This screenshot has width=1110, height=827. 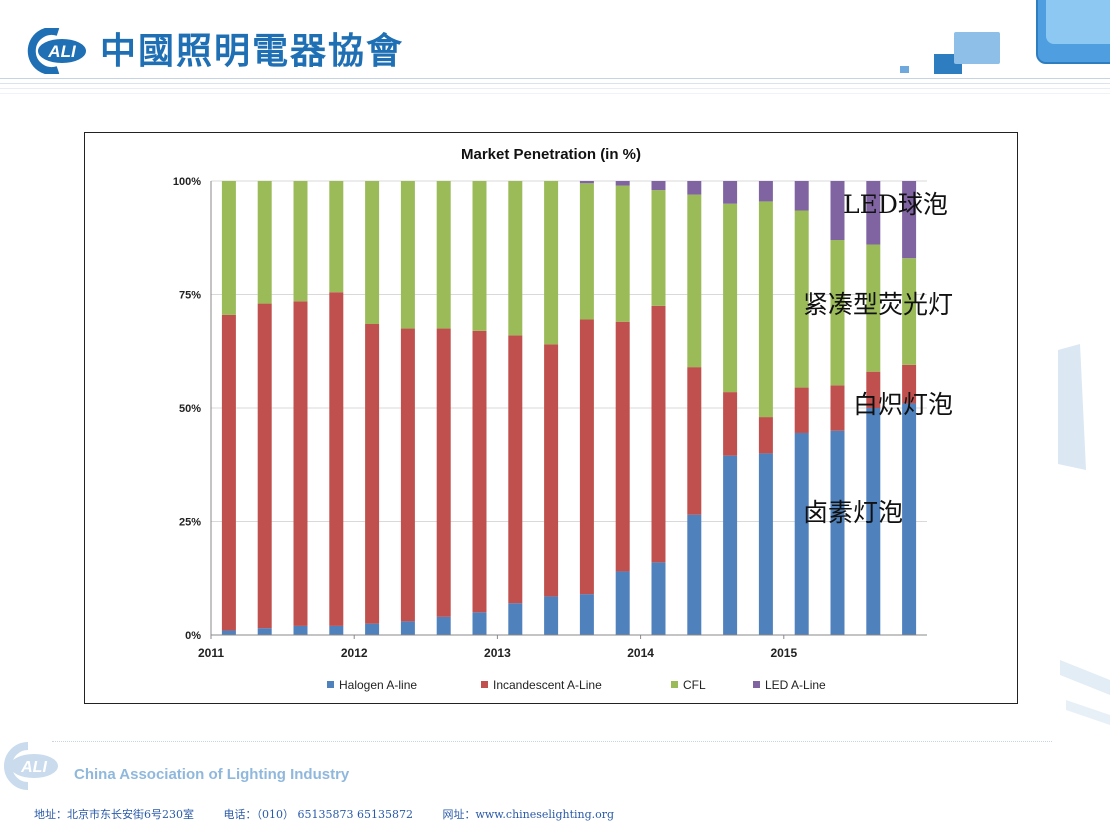 What do you see at coordinates (190, 409) in the screenshot?
I see `y-tick-label: 50%` at bounding box center [190, 409].